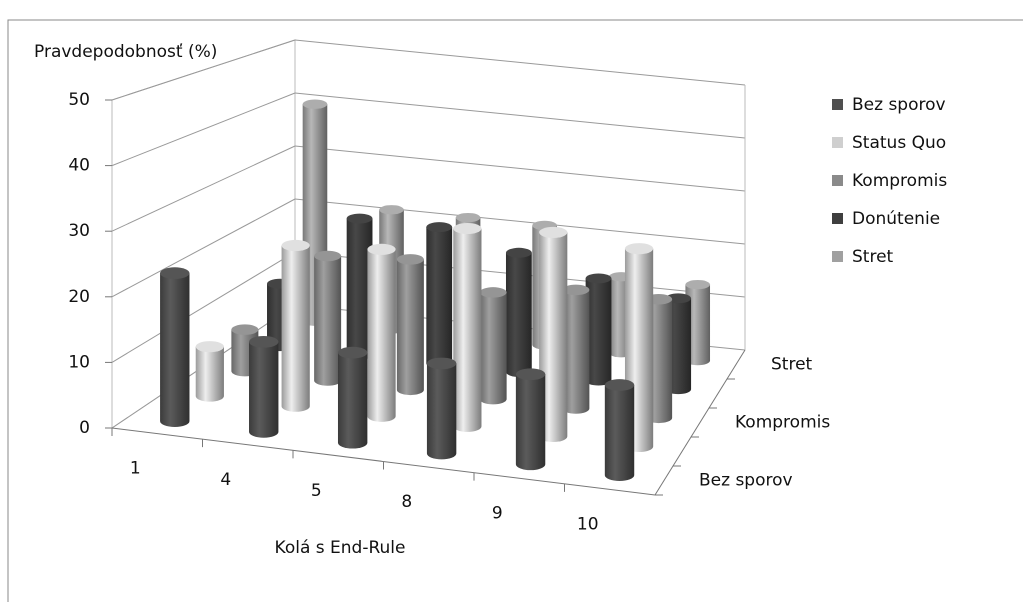 The width and height of the screenshot is (1023, 602). Describe the element at coordinates (497, 513) in the screenshot. I see `x-tick-label: 9` at that location.